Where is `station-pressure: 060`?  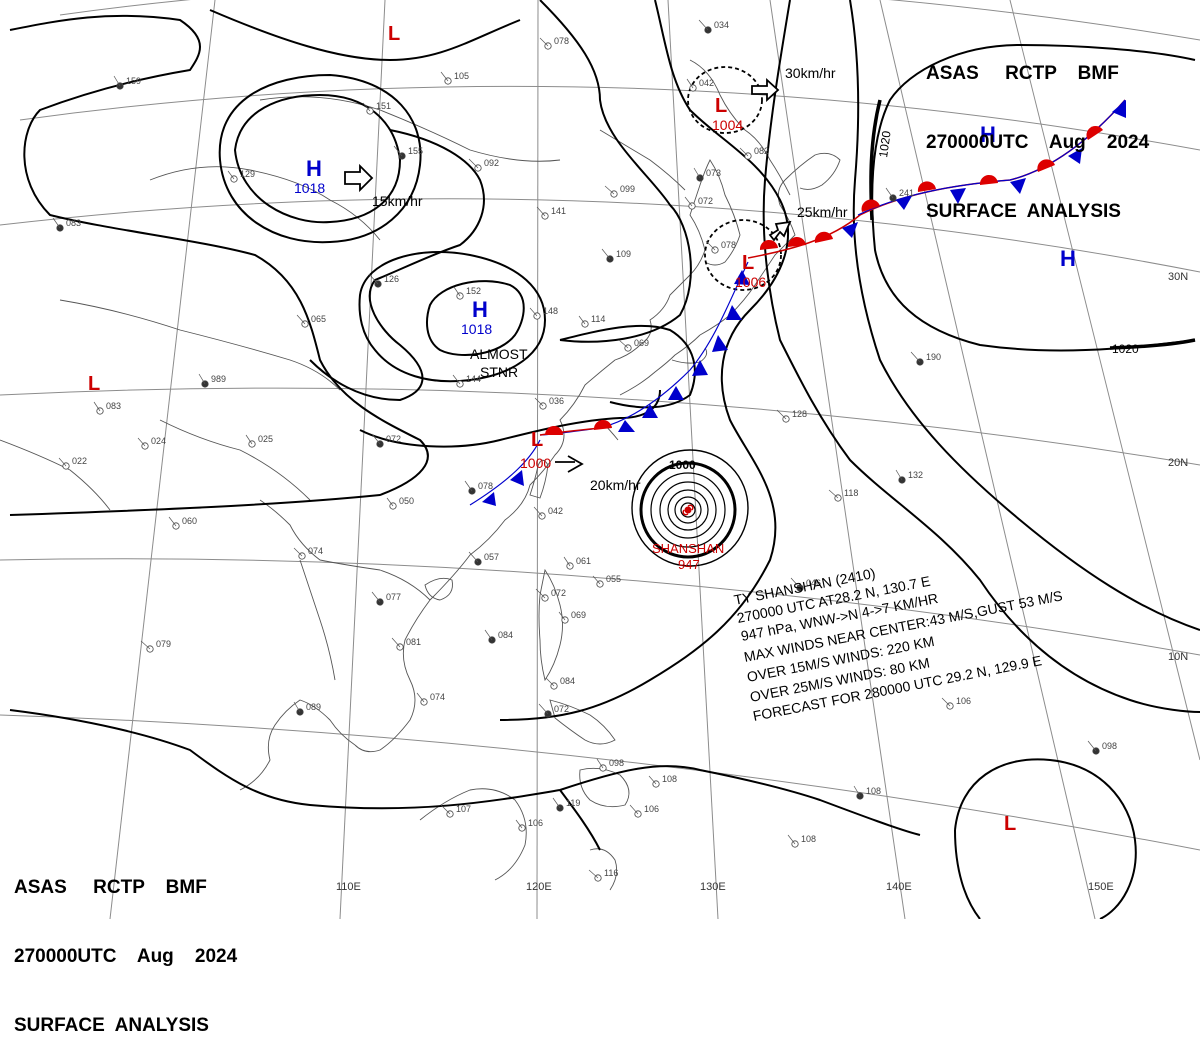
station-pressure: 060 is located at coordinates (189, 521).